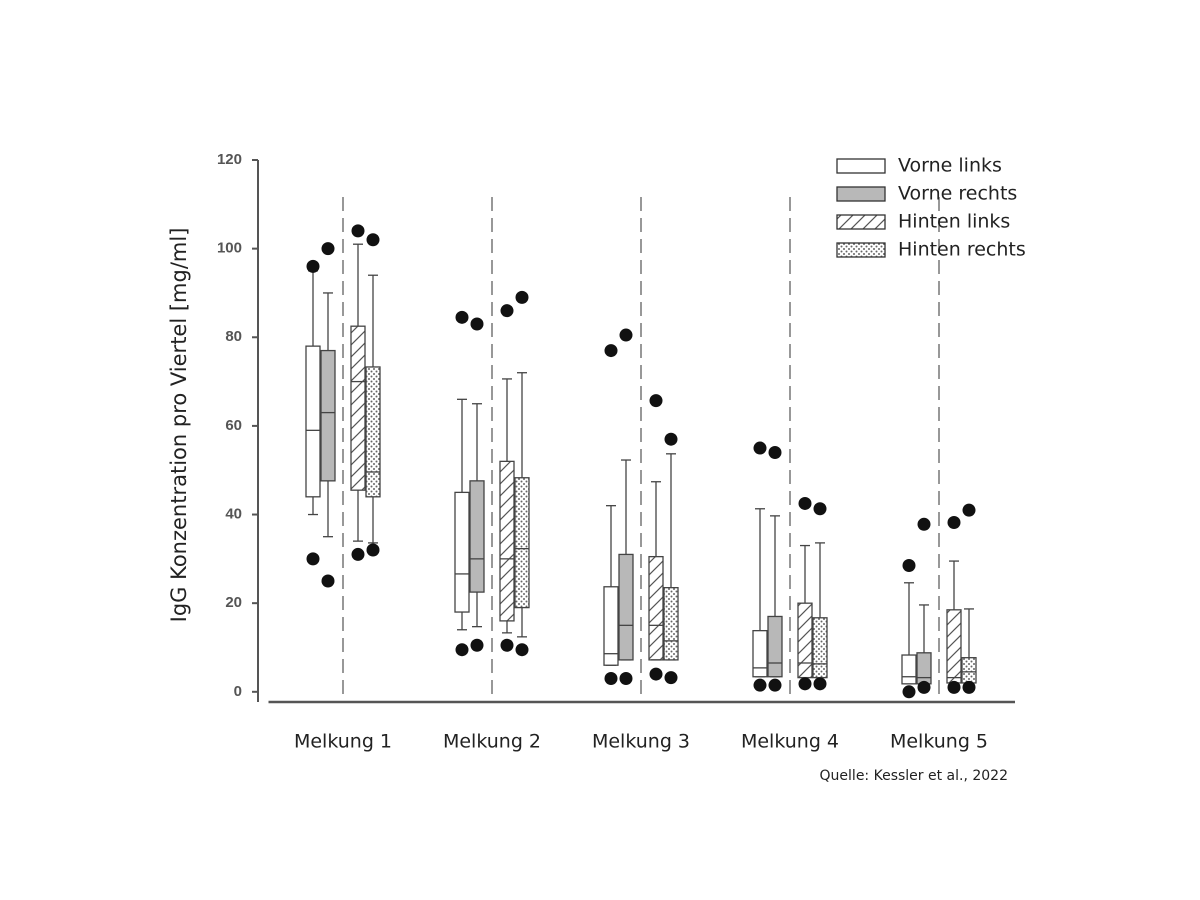 The height and width of the screenshot is (900, 1200). Describe the element at coordinates (641, 742) in the screenshot. I see `x-tick-label: Melkung 3` at that location.